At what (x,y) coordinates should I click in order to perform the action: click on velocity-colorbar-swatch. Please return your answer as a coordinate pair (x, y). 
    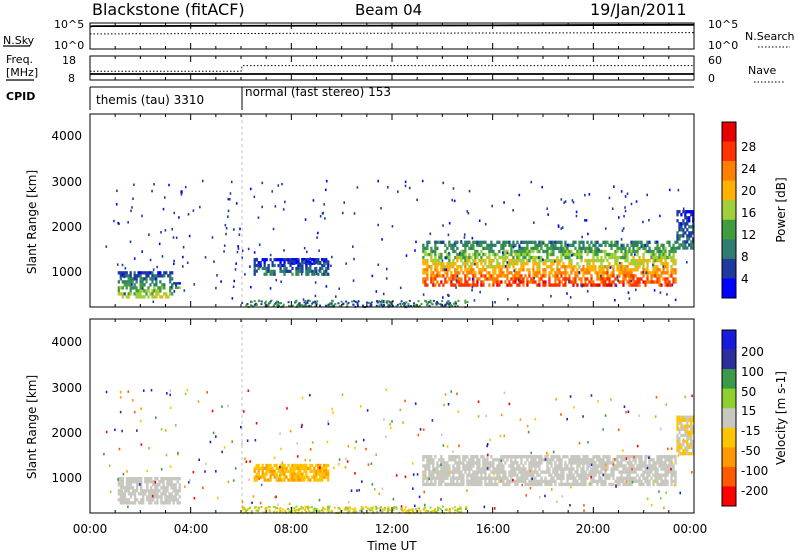
    Looking at the image, I should click on (729, 496).